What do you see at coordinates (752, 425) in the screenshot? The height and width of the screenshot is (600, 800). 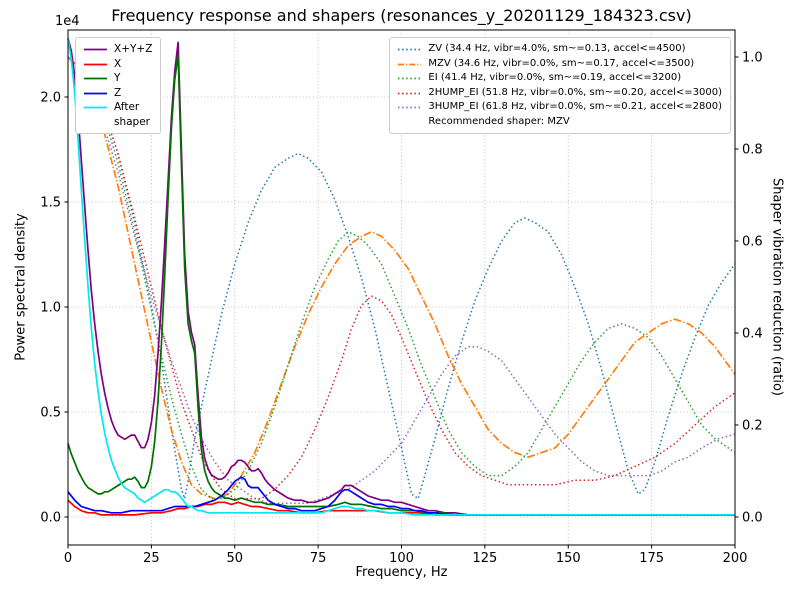 I see `y-right-tick-label: 0.2` at bounding box center [752, 425].